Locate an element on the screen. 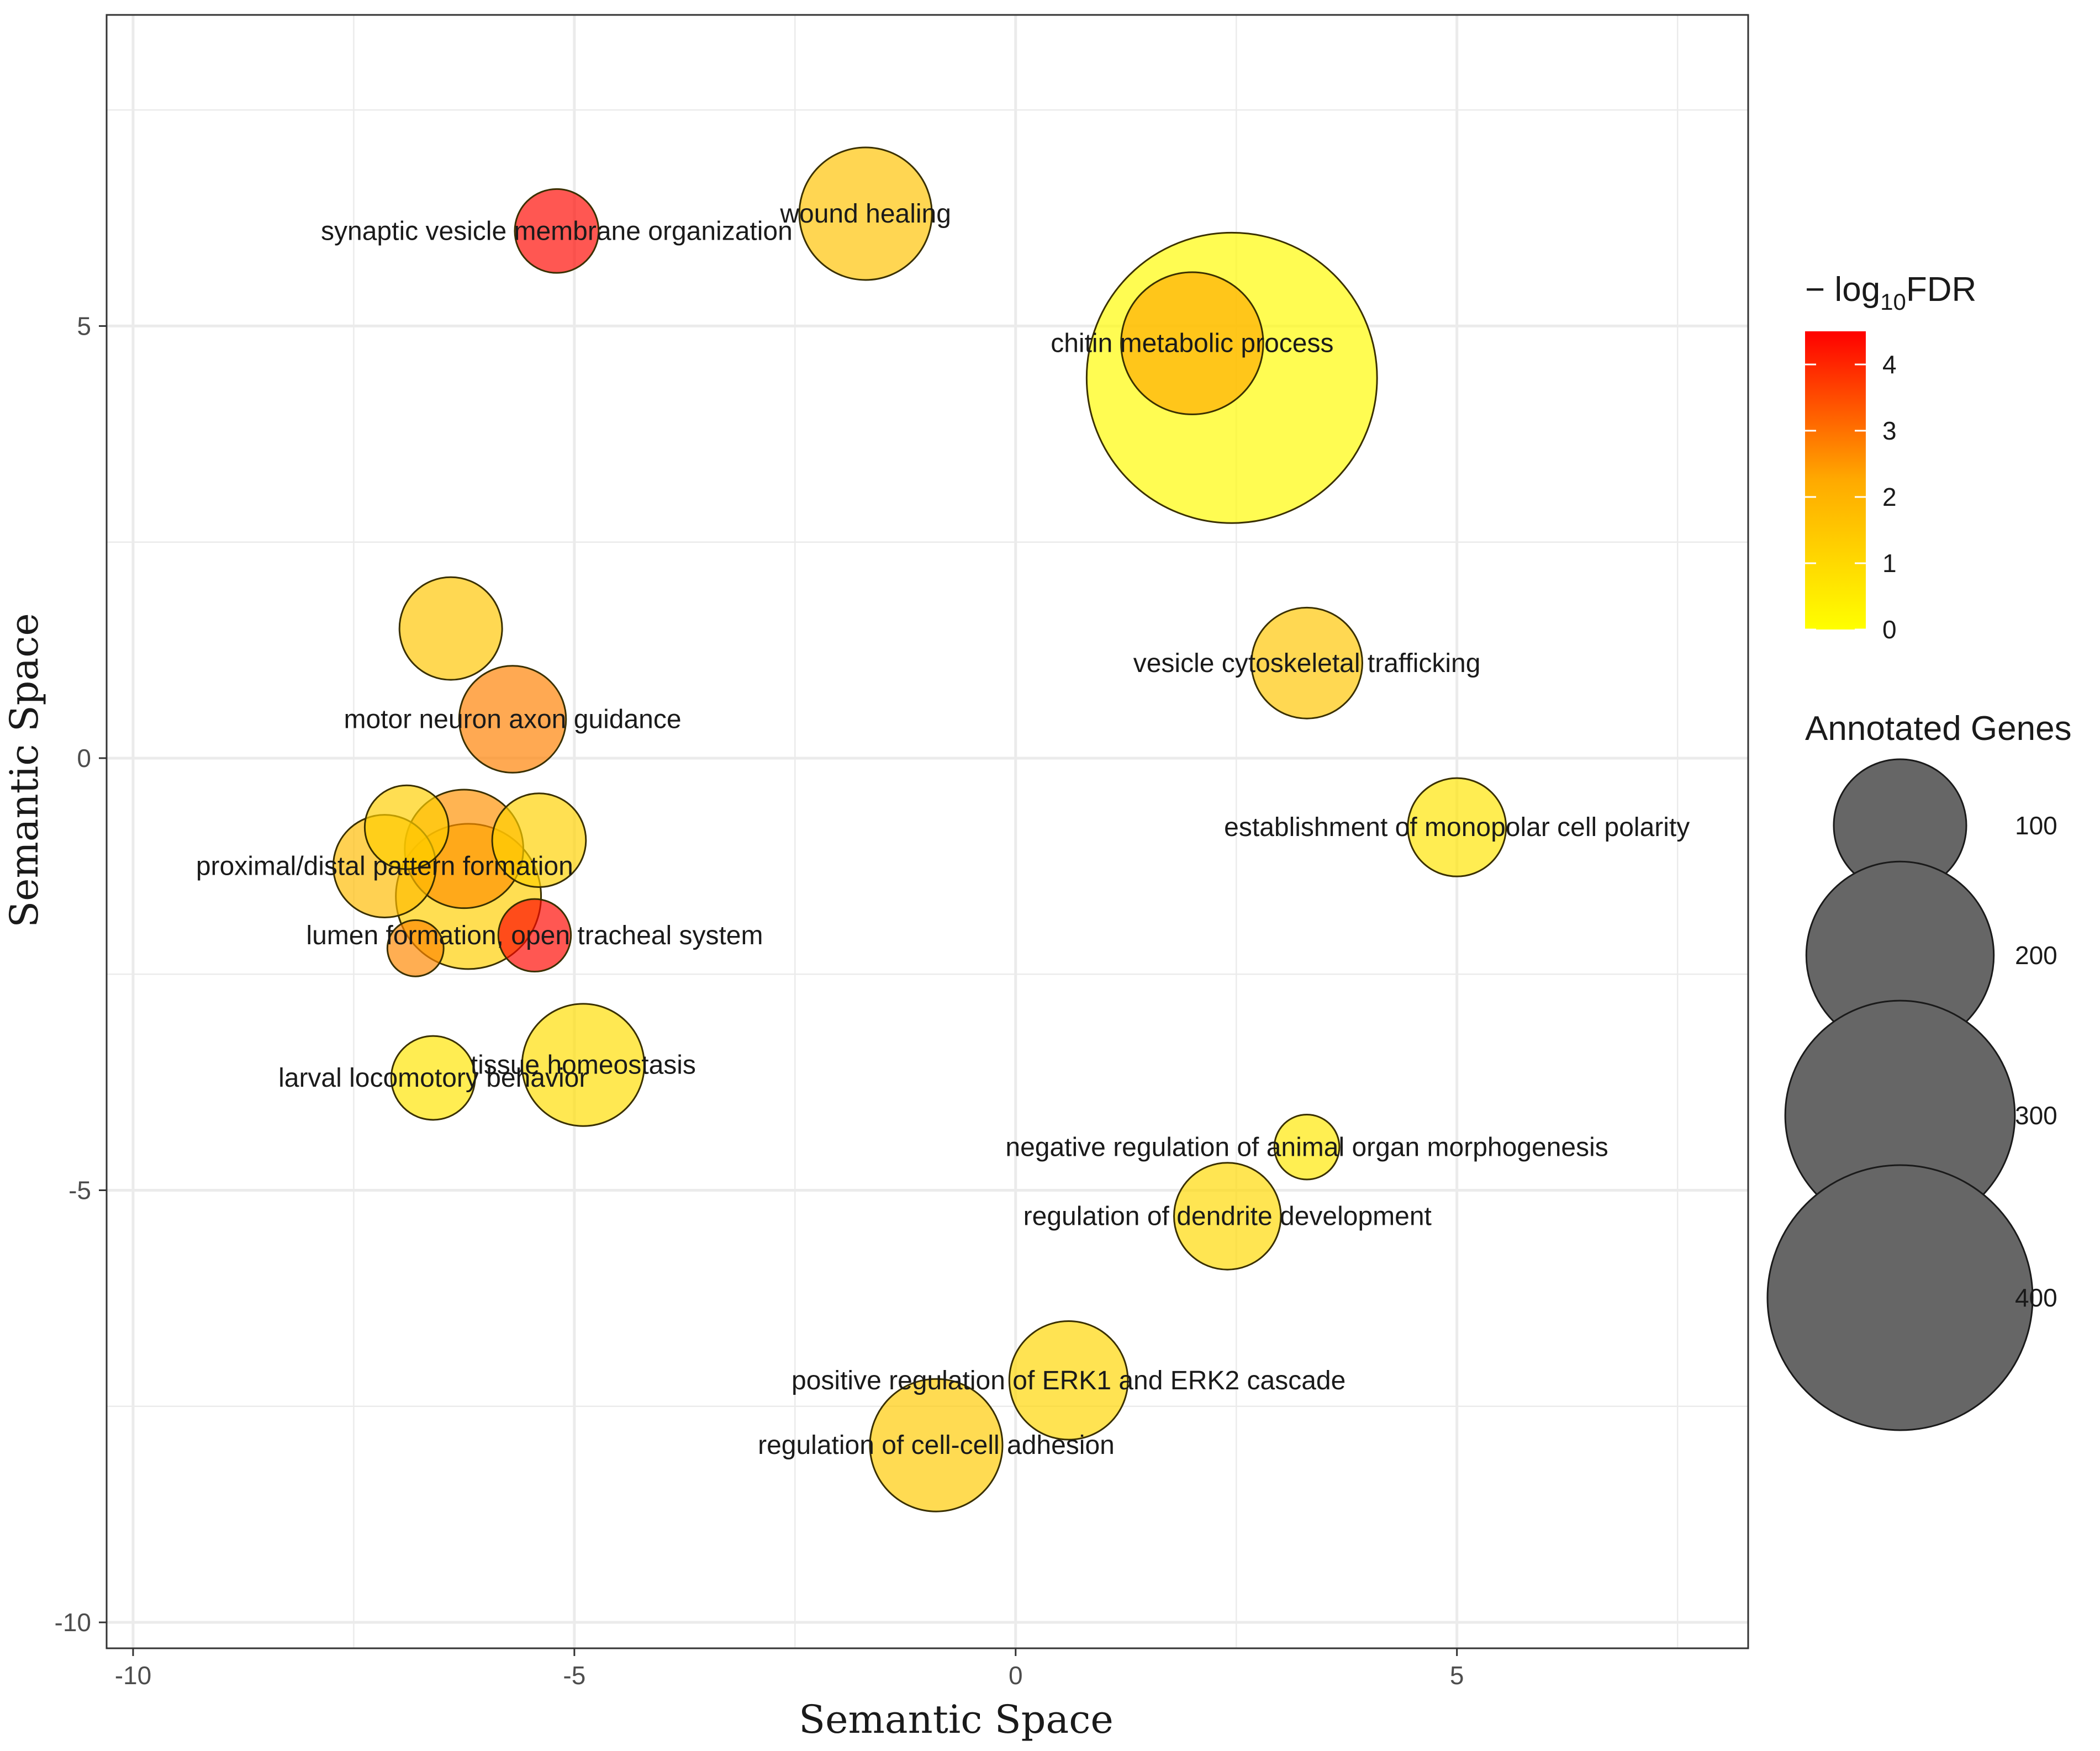 This screenshot has height=1751, width=2100. color-tick-label: 4 is located at coordinates (1890, 364).